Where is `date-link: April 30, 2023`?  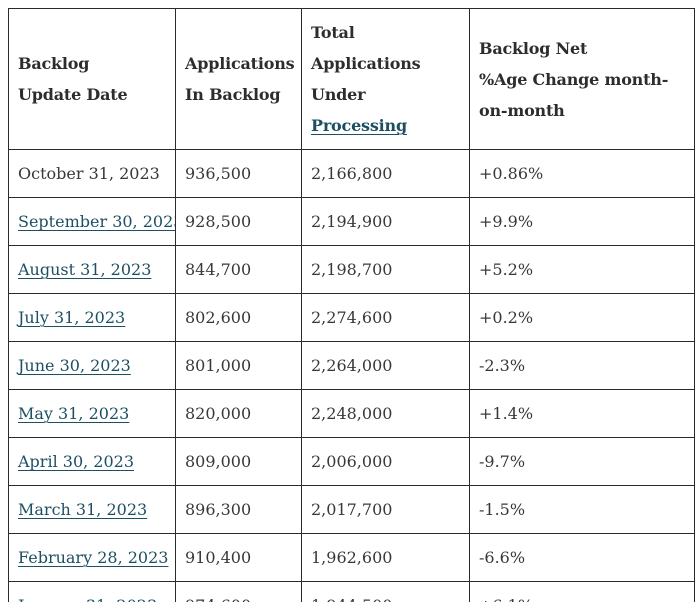
date-link: April 30, 2023 is located at coordinates (76, 461).